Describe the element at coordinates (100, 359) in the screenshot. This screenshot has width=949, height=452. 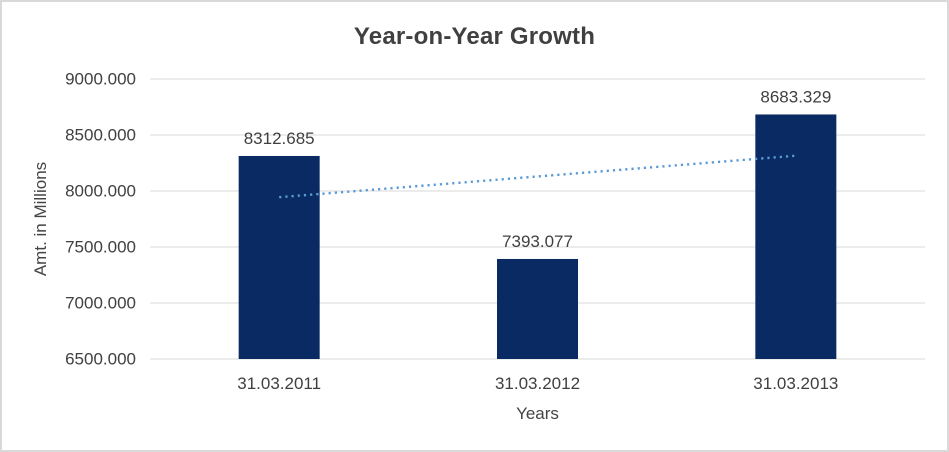
I see `y-tick-label: 6500.000` at that location.